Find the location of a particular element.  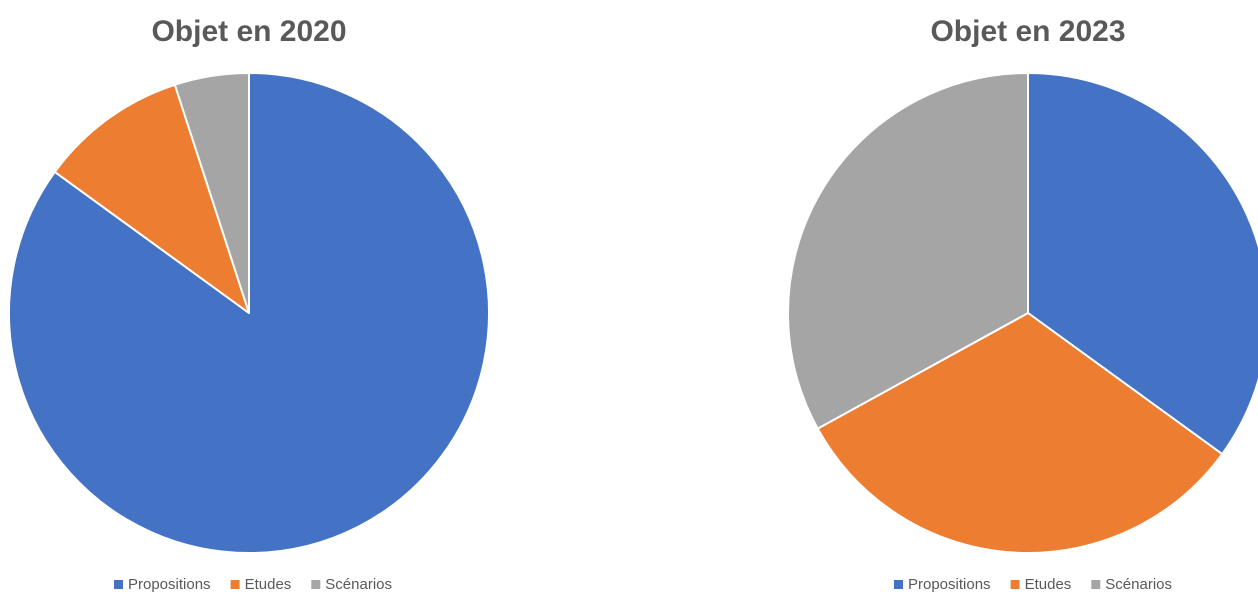

pie-slice-propositions is located at coordinates (1142, 264).